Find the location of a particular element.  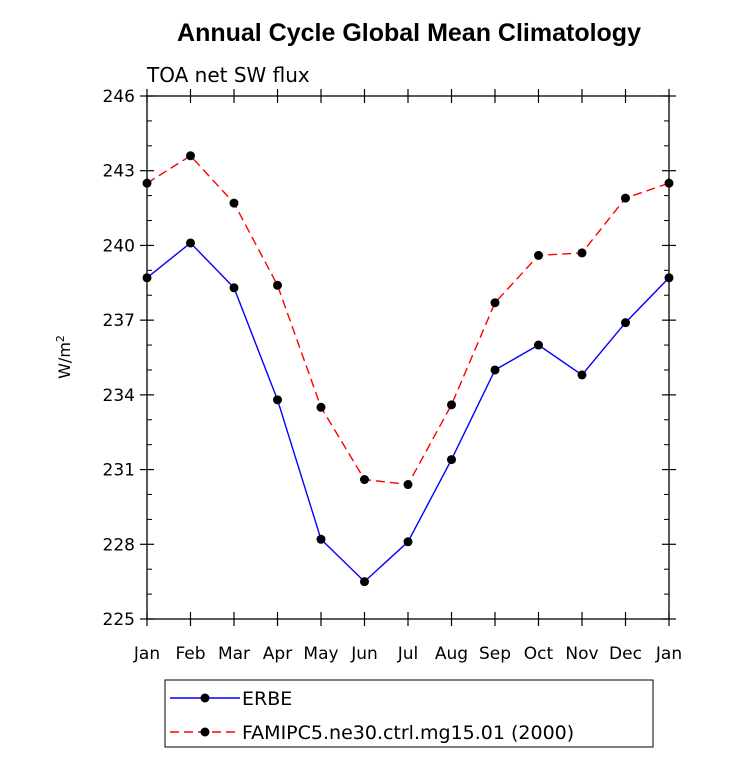

x-tick-label: May is located at coordinates (320, 654).